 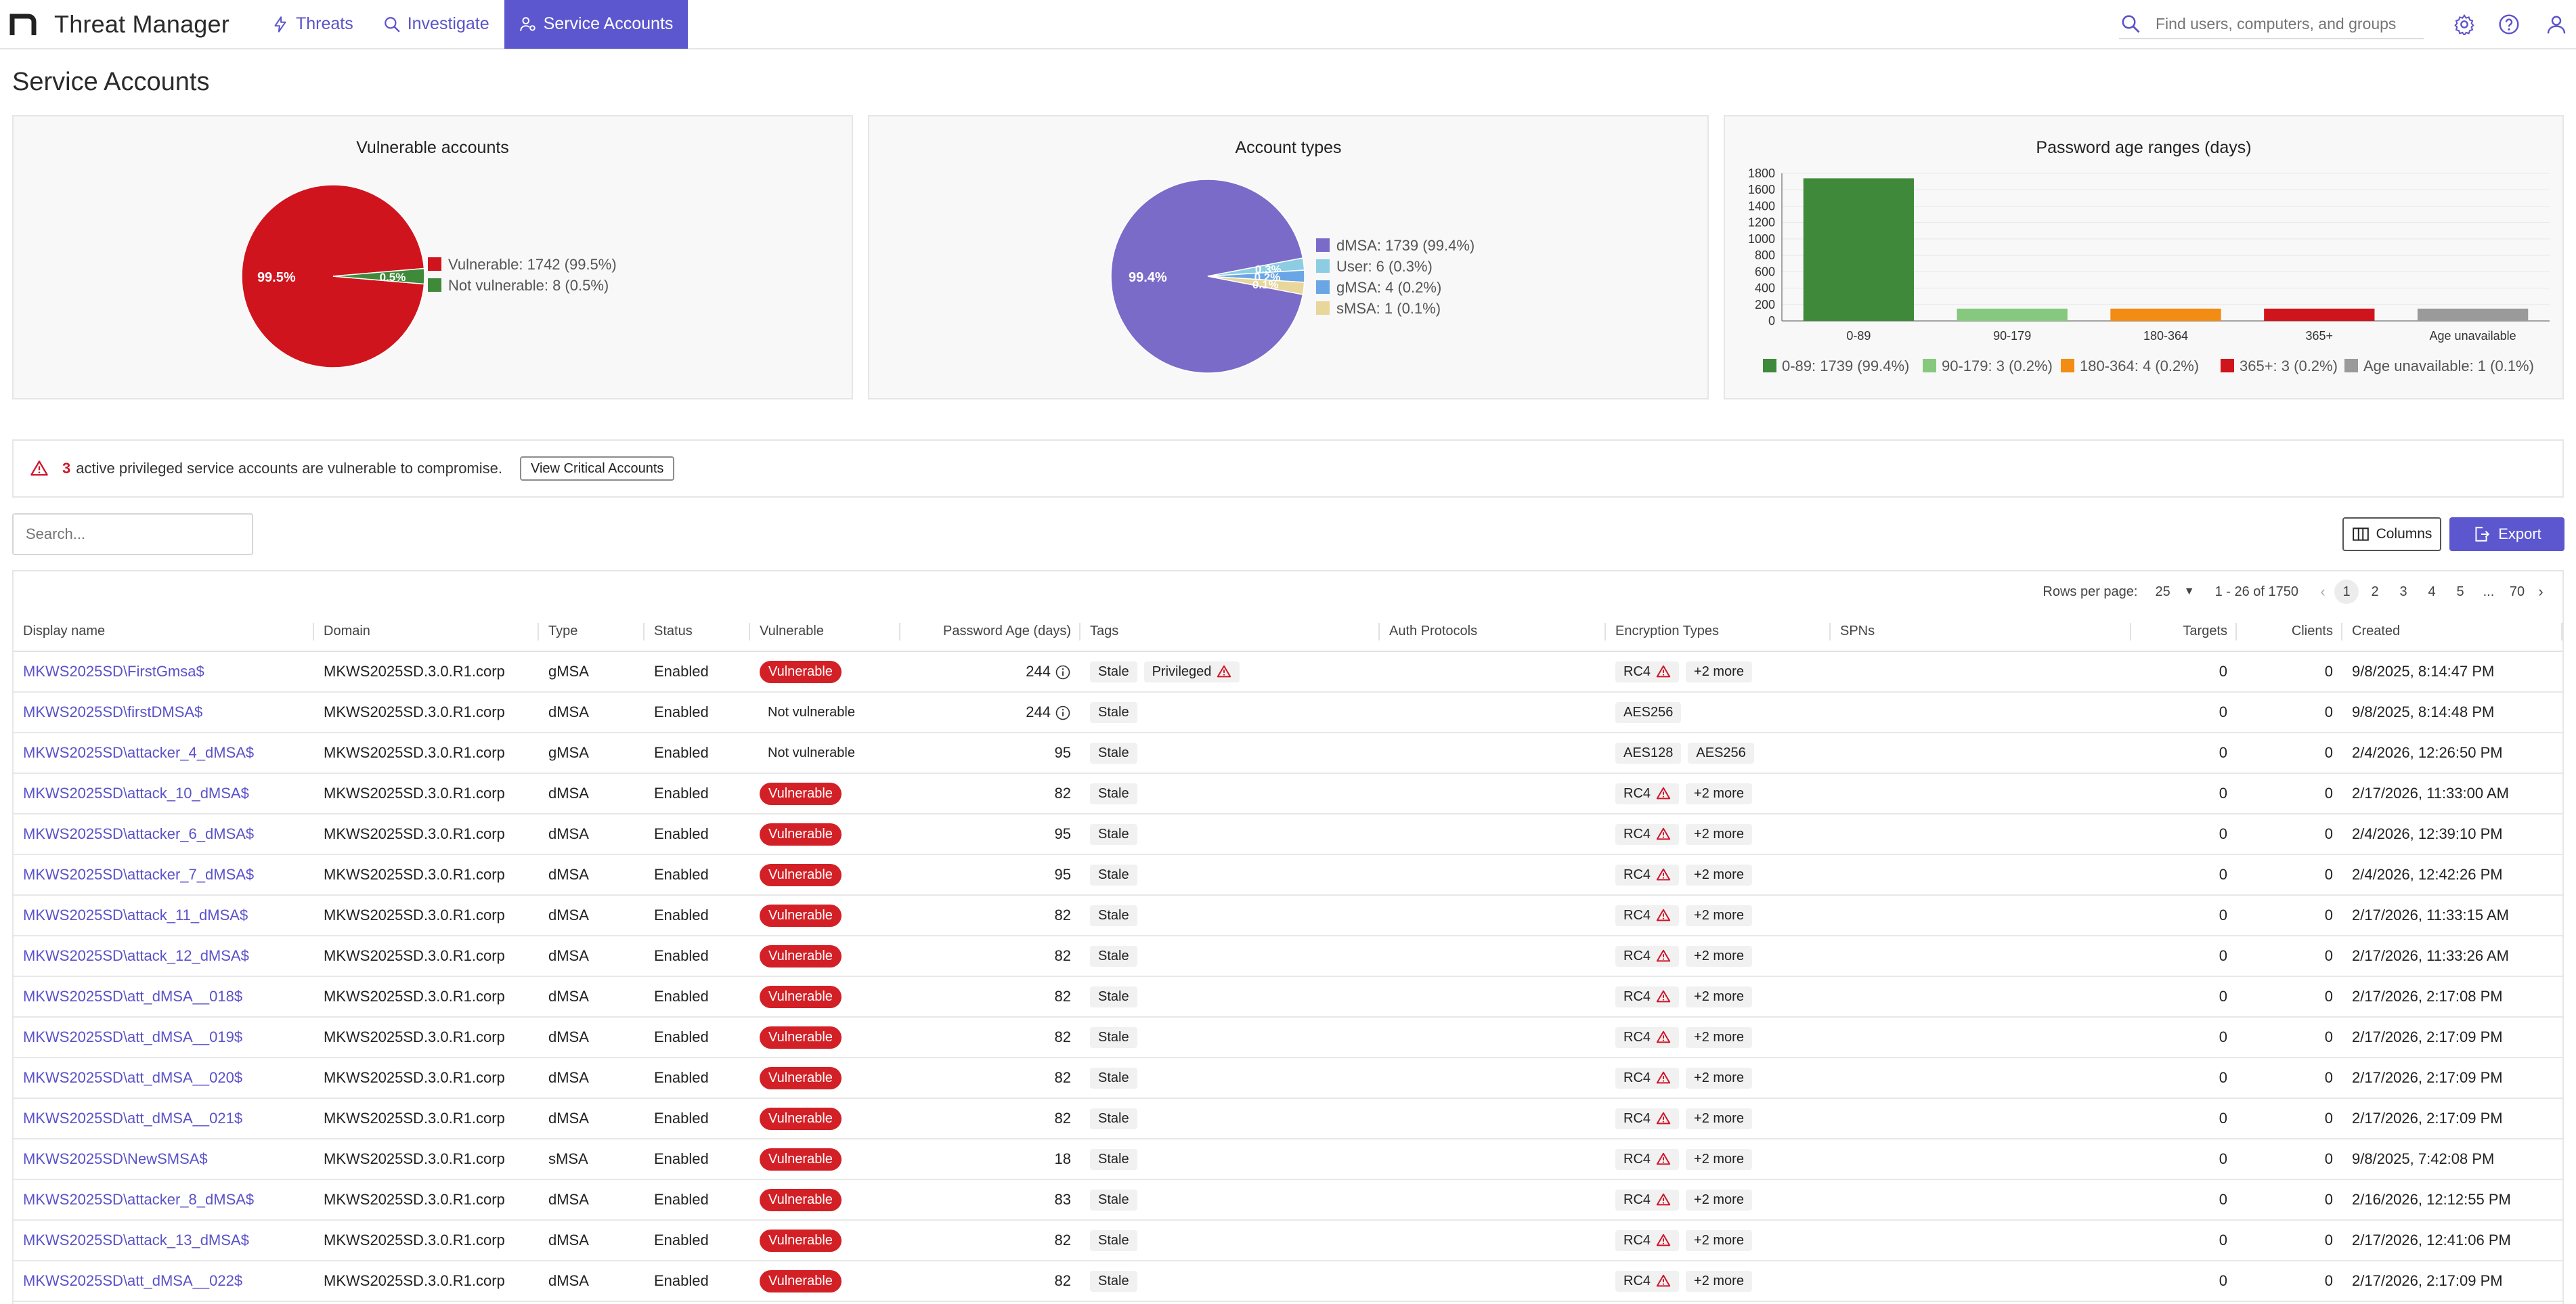 I want to click on display-name-cell: MKWS2025SD\NewSMSA$, so click(x=164, y=1159).